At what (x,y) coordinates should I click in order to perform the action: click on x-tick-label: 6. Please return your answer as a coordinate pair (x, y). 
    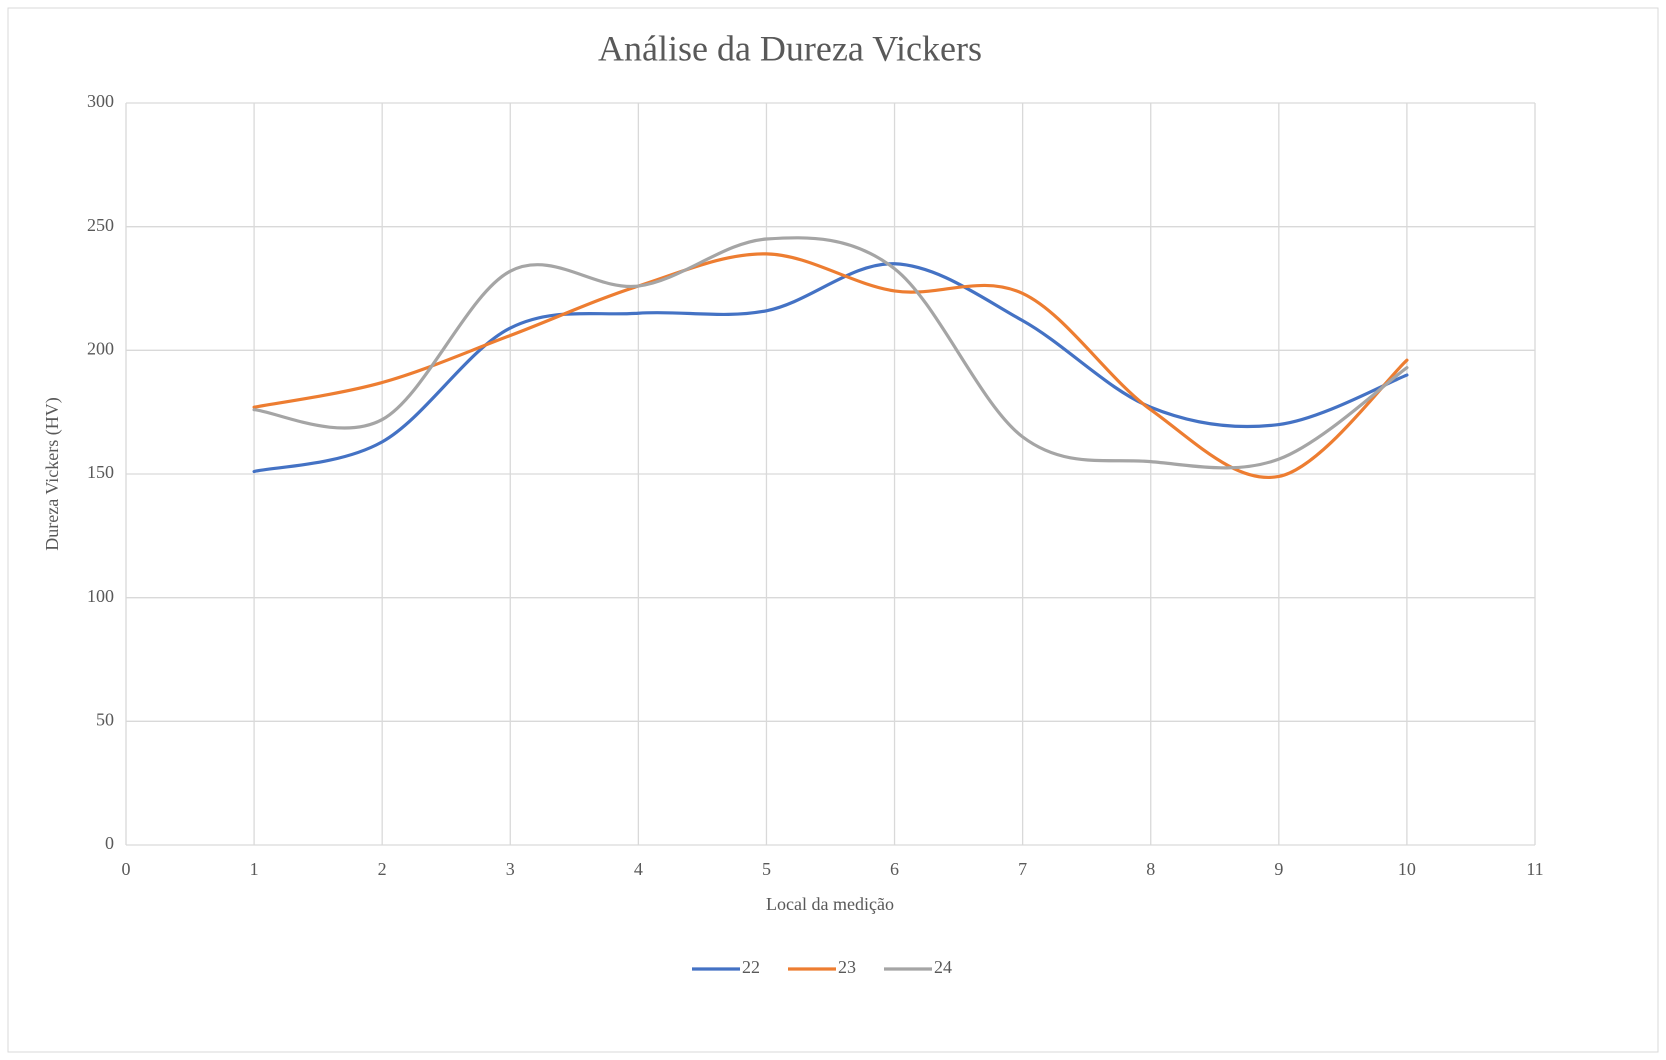
    Looking at the image, I should click on (894, 869).